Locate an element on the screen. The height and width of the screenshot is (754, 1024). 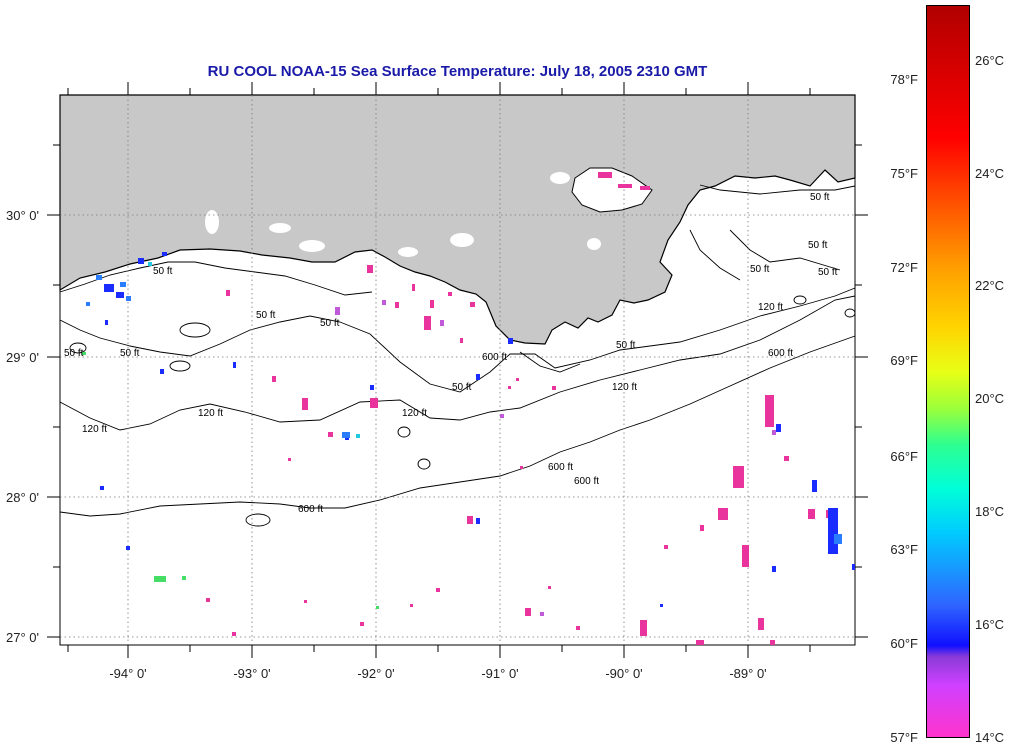
lat-label: 27° 0' is located at coordinates (22, 637).